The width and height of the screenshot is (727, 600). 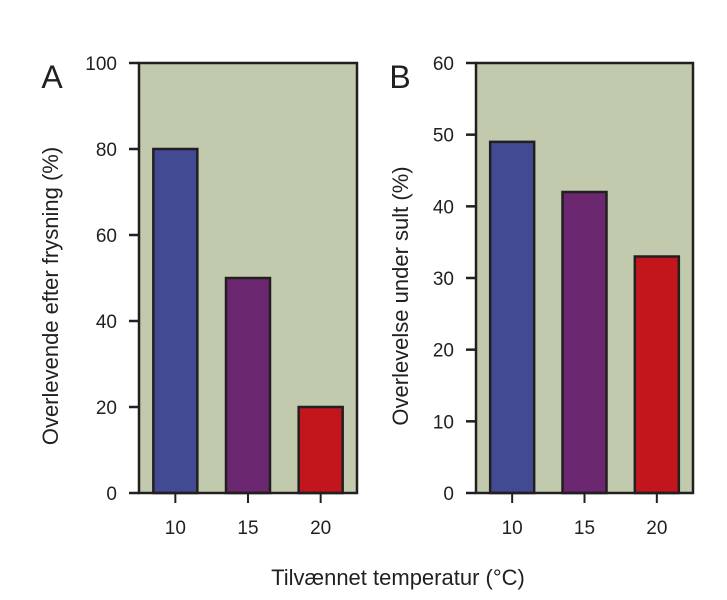 What do you see at coordinates (443, 136) in the screenshot?
I see `y-tick-label: 50` at bounding box center [443, 136].